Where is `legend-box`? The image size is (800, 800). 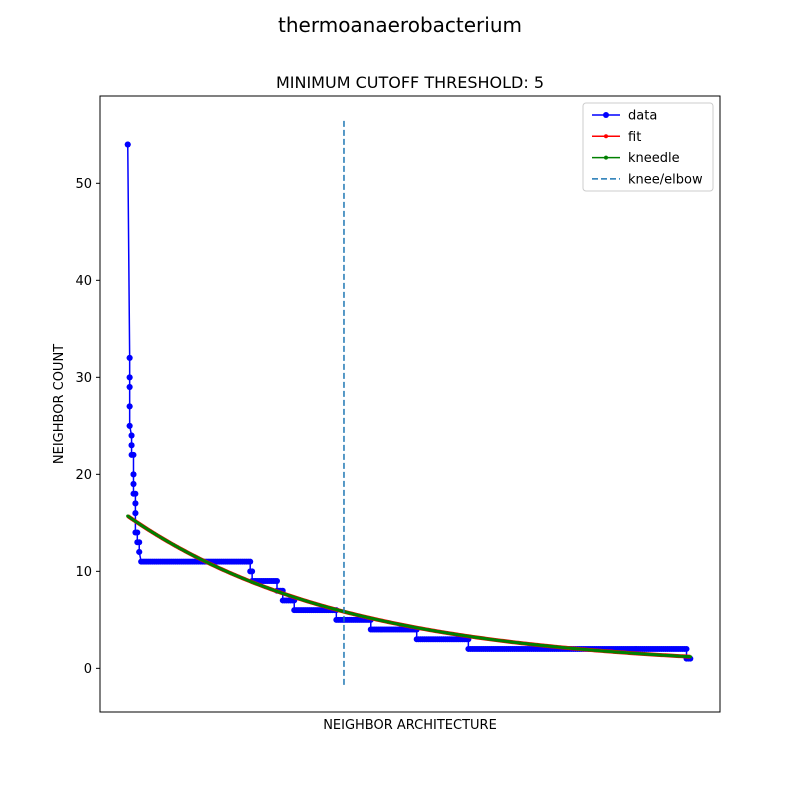 legend-box is located at coordinates (648, 147).